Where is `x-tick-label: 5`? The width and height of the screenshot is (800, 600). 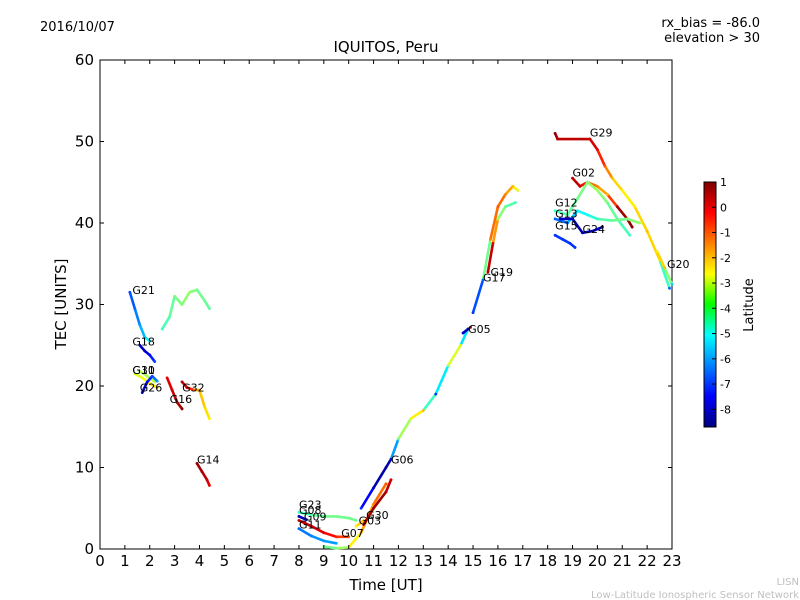
x-tick-label: 5 is located at coordinates (225, 561).